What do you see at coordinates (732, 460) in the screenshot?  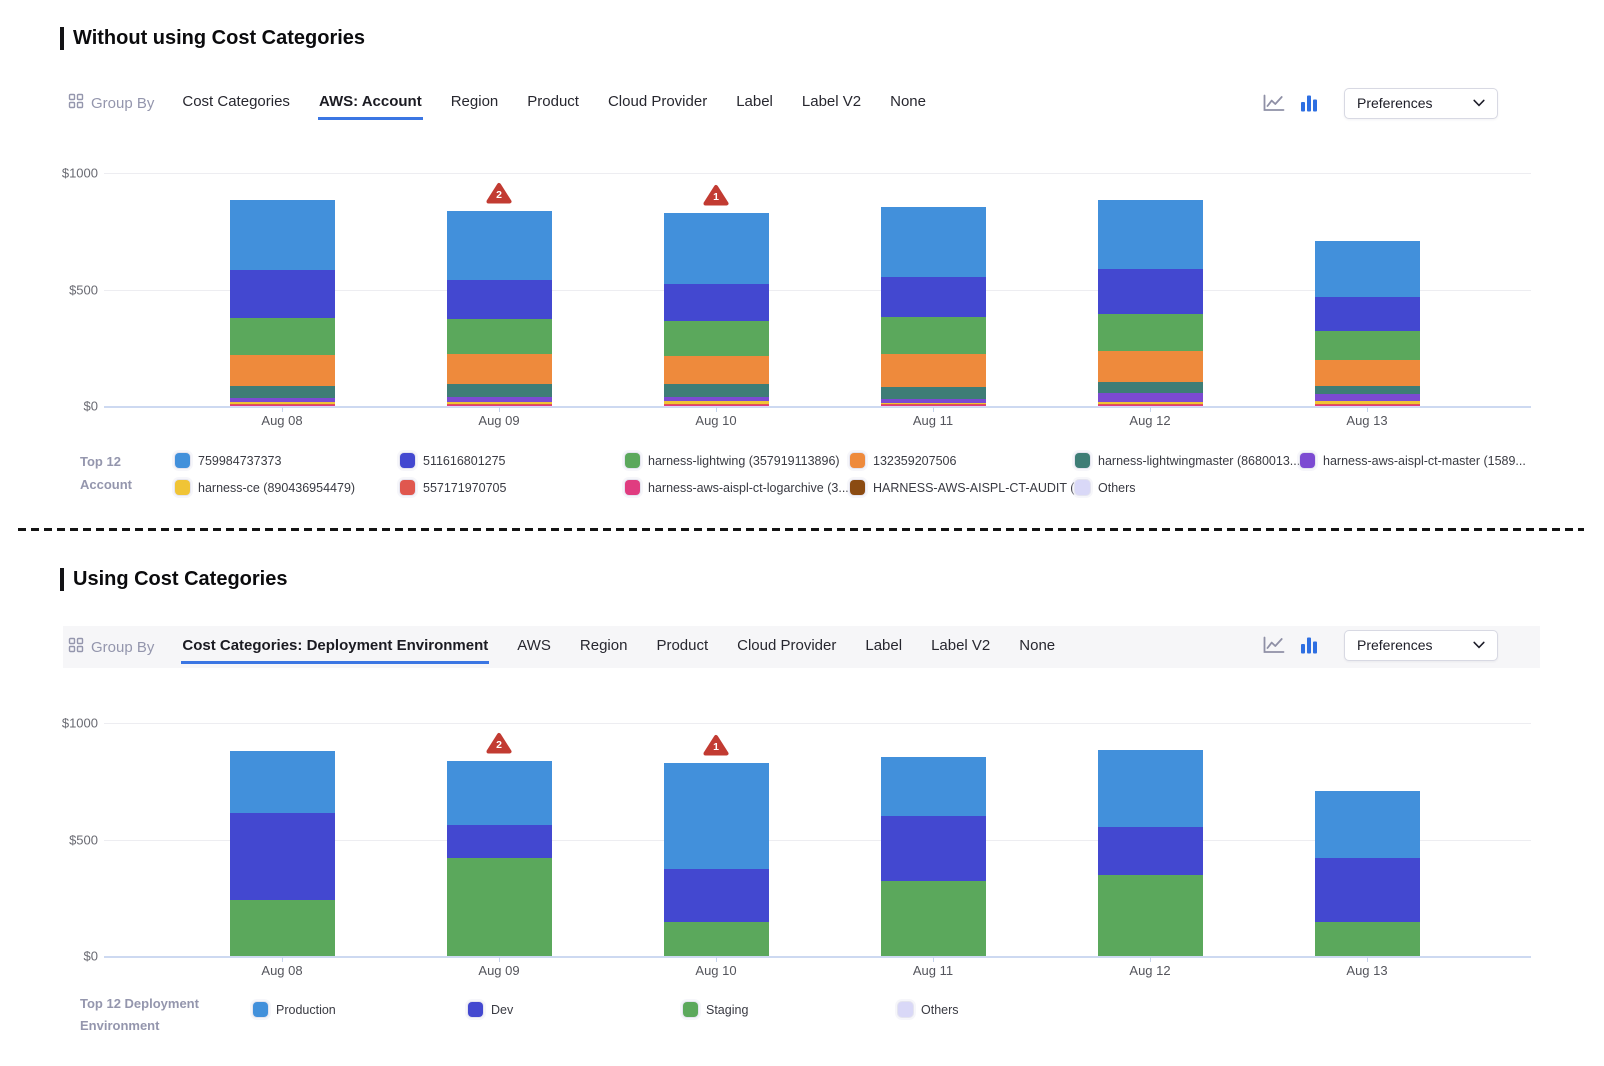 I see `legend-item-harness-lightwing-357919113896: harness-lightwing (357919113896)` at bounding box center [732, 460].